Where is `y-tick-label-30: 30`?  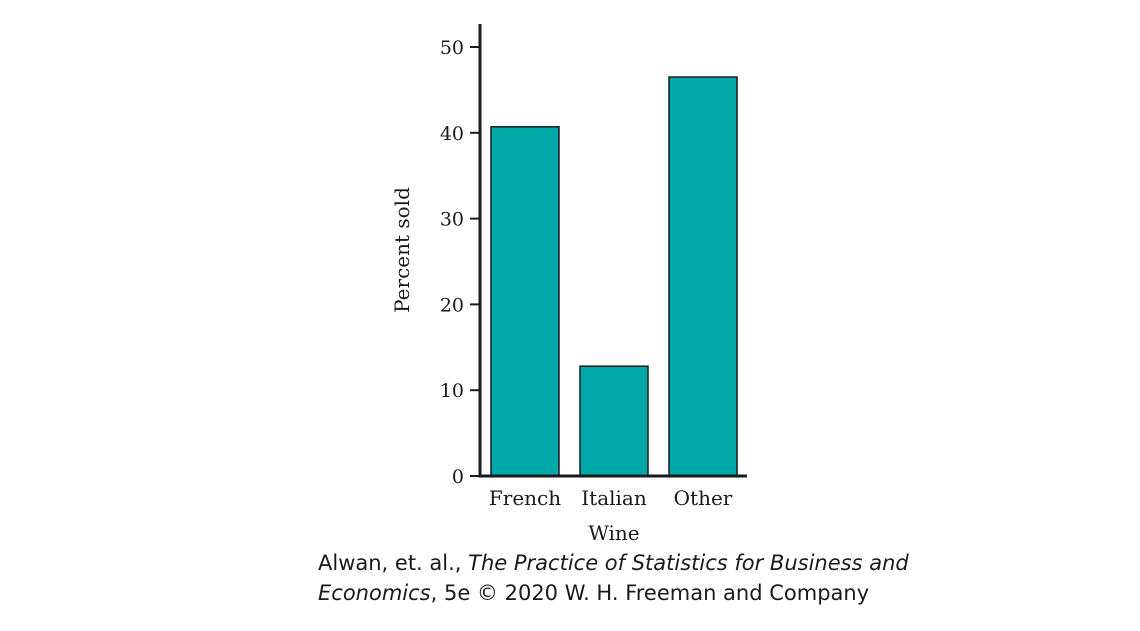
y-tick-label-30: 30 is located at coordinates (452, 220).